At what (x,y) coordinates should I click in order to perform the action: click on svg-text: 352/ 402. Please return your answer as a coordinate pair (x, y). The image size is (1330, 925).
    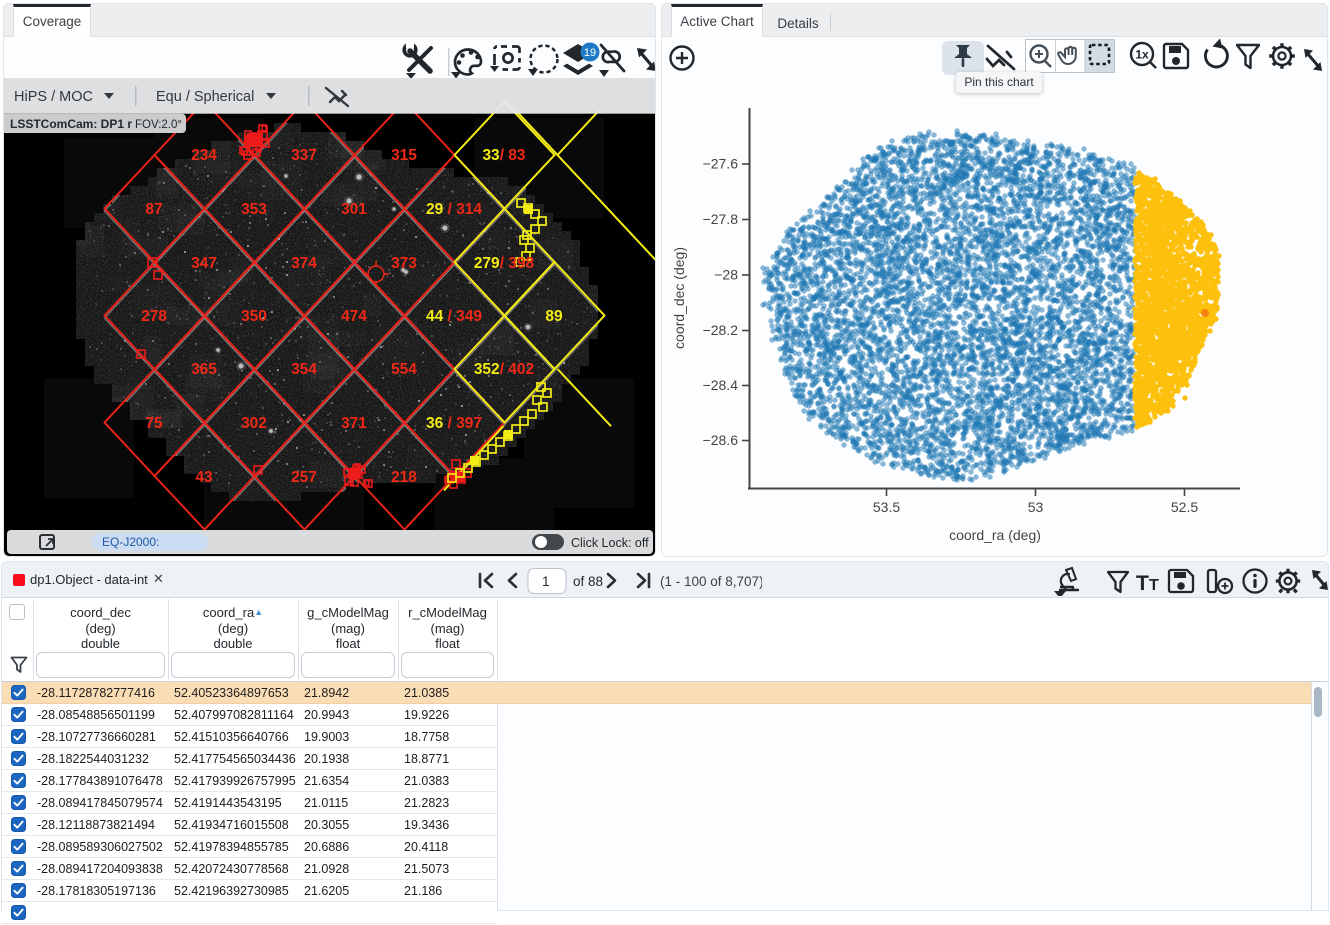
    Looking at the image, I should click on (504, 369).